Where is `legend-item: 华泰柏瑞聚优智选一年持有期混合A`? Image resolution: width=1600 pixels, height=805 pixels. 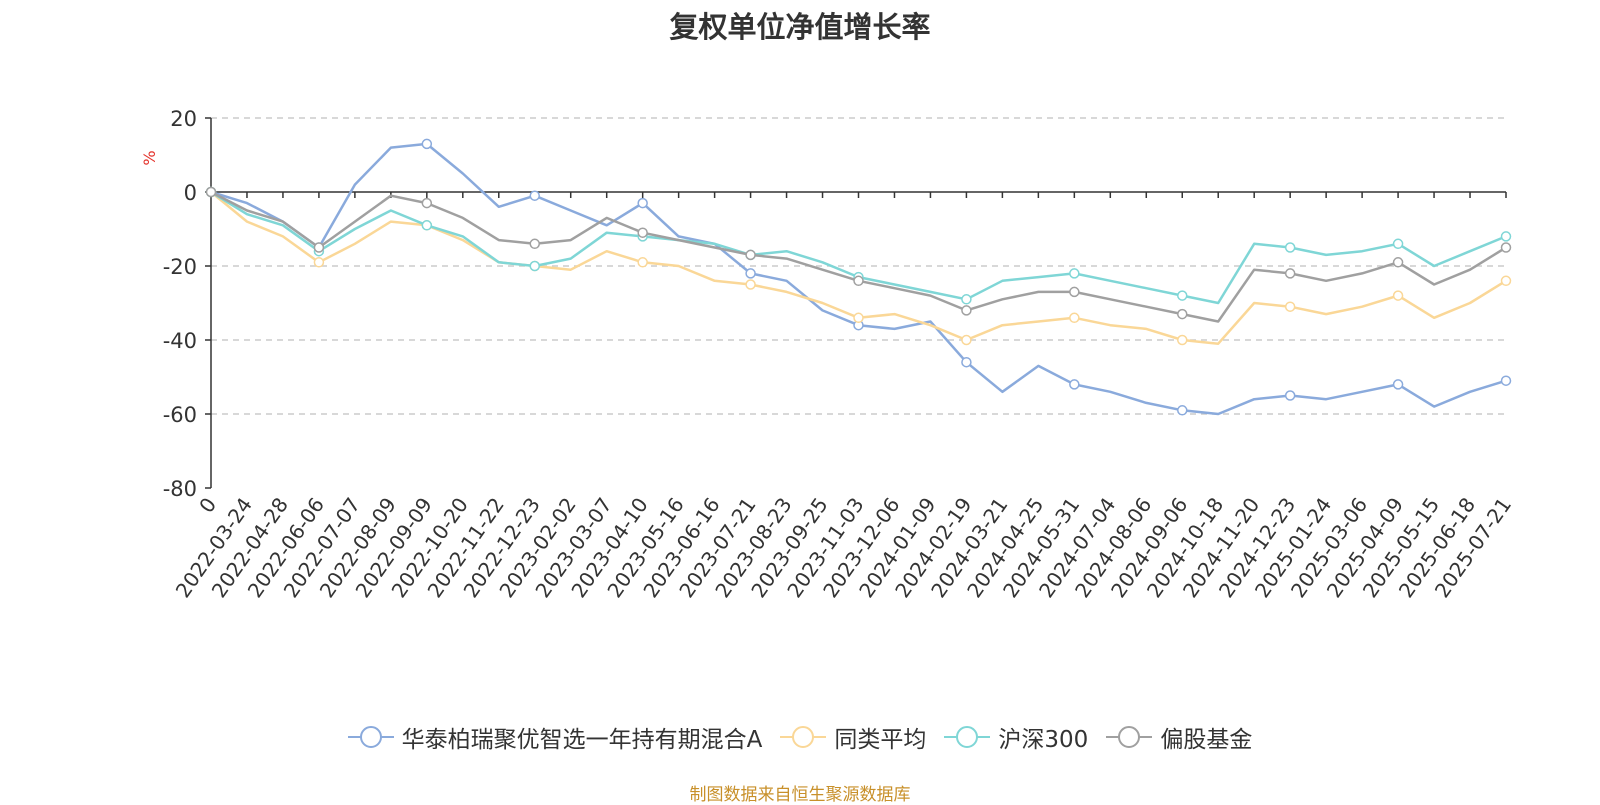 legend-item: 华泰柏瑞聚优智选一年持有期混合A is located at coordinates (555, 737).